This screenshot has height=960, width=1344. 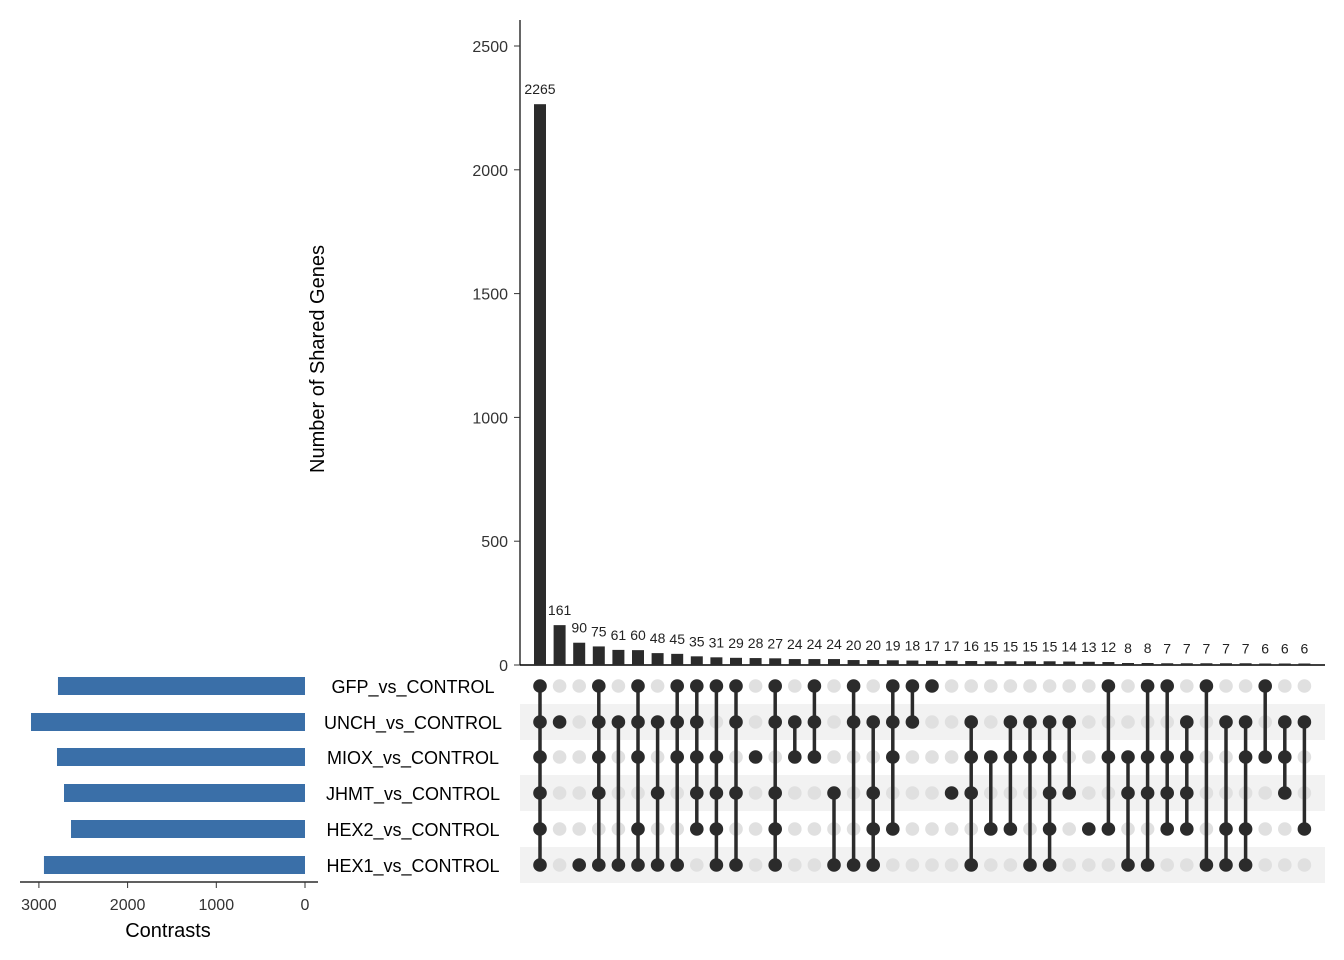 I want to click on bar-count-label: 24, so click(x=815, y=644).